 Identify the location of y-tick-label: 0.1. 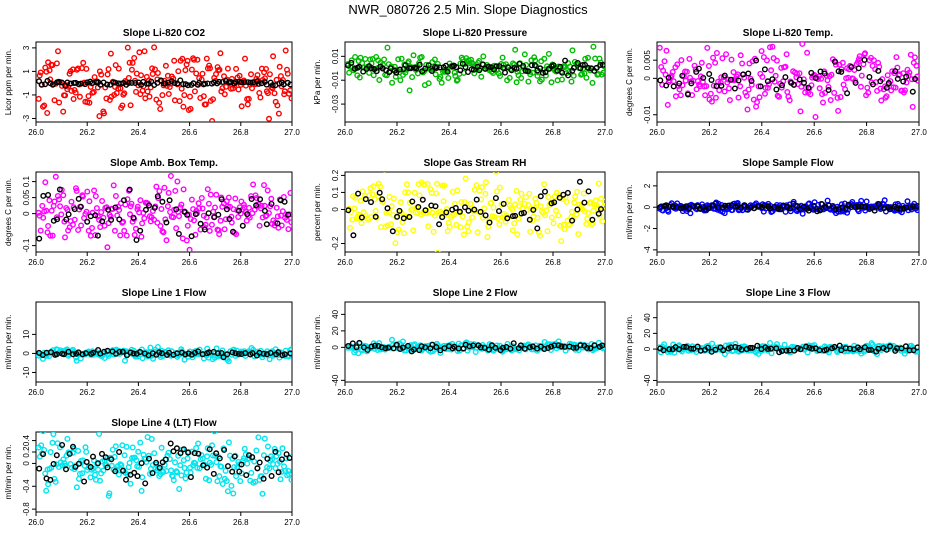
(26, 181).